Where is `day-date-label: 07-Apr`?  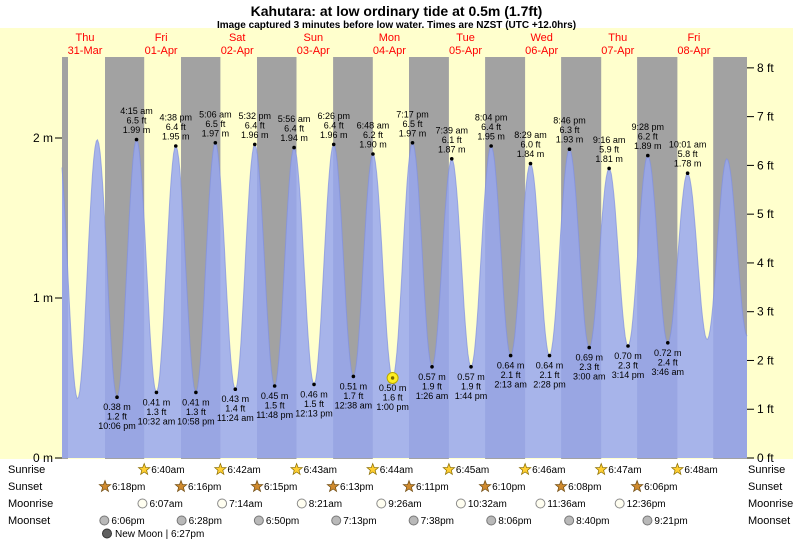
day-date-label: 07-Apr is located at coordinates (617, 51).